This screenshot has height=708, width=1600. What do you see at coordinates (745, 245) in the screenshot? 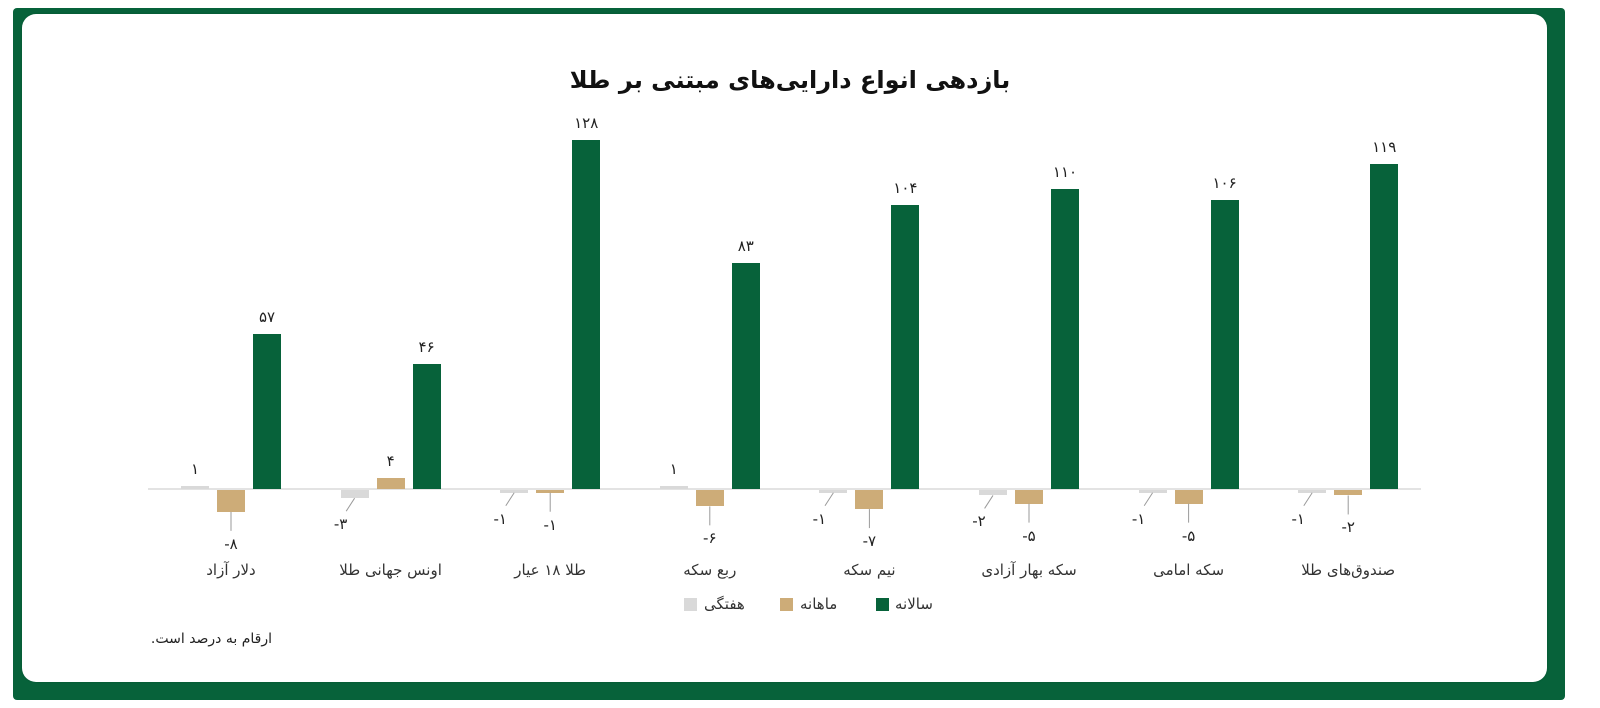
I see `value-label-yearly: ۸۳` at bounding box center [745, 245].